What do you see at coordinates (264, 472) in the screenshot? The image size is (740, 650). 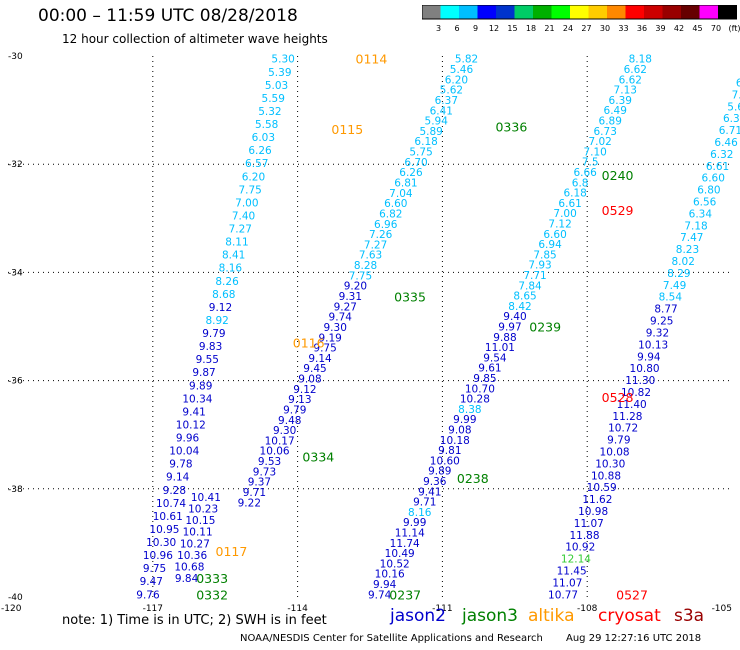 I see `swh-value: 9.73` at bounding box center [264, 472].